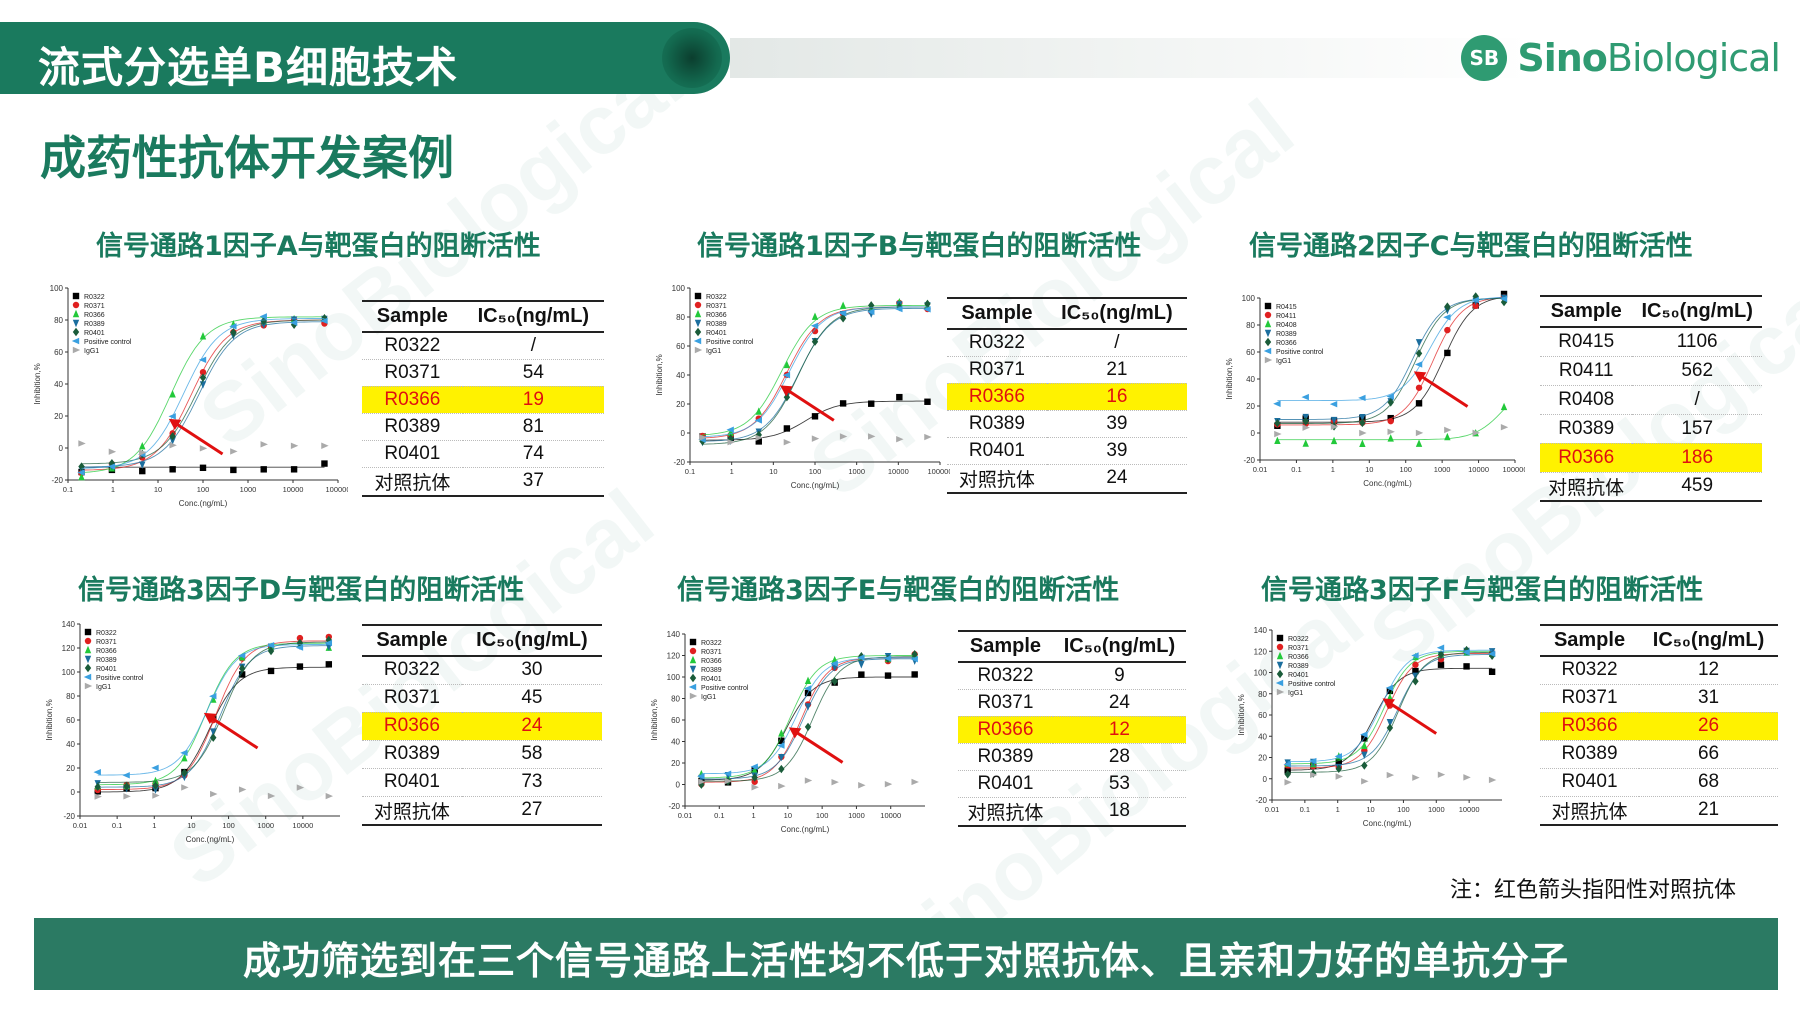 The width and height of the screenshot is (1800, 1013). I want to click on x-tick-label: 0.1, so click(117, 825).